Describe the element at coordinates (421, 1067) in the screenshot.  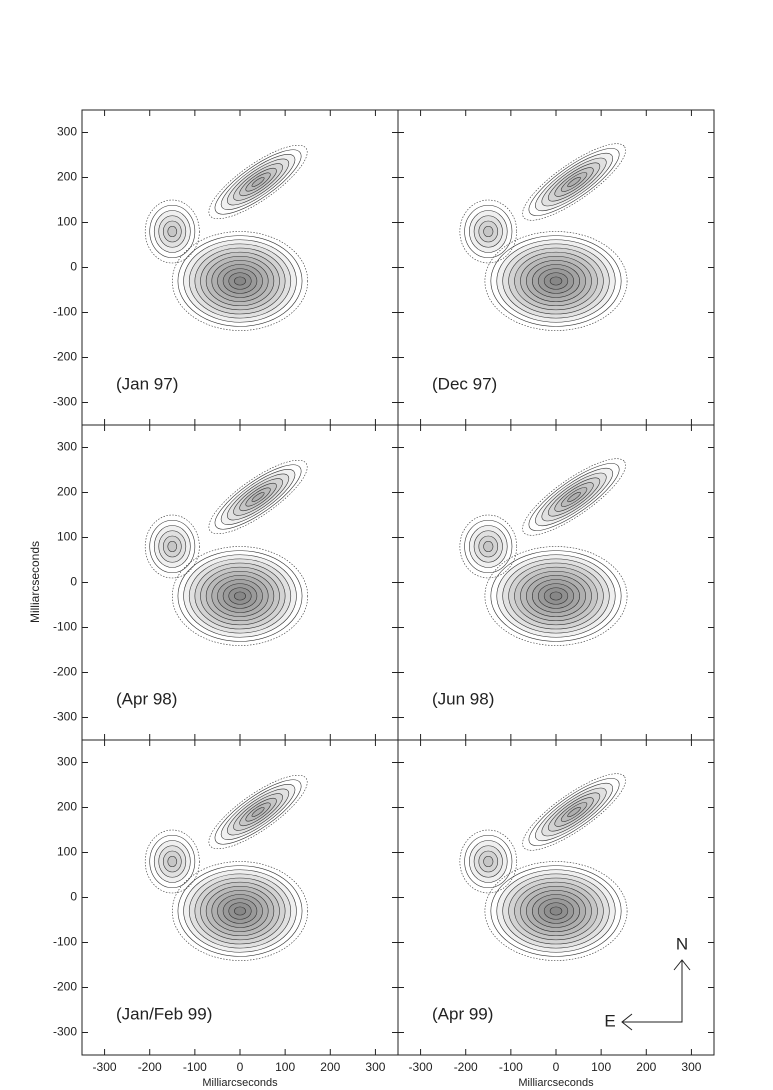
I see `x-tick-label: -300` at that location.